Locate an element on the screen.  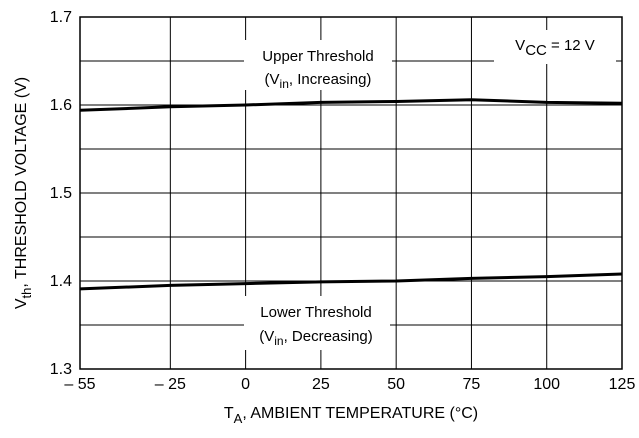
x-tick-label: – 25 is located at coordinates (170, 384).